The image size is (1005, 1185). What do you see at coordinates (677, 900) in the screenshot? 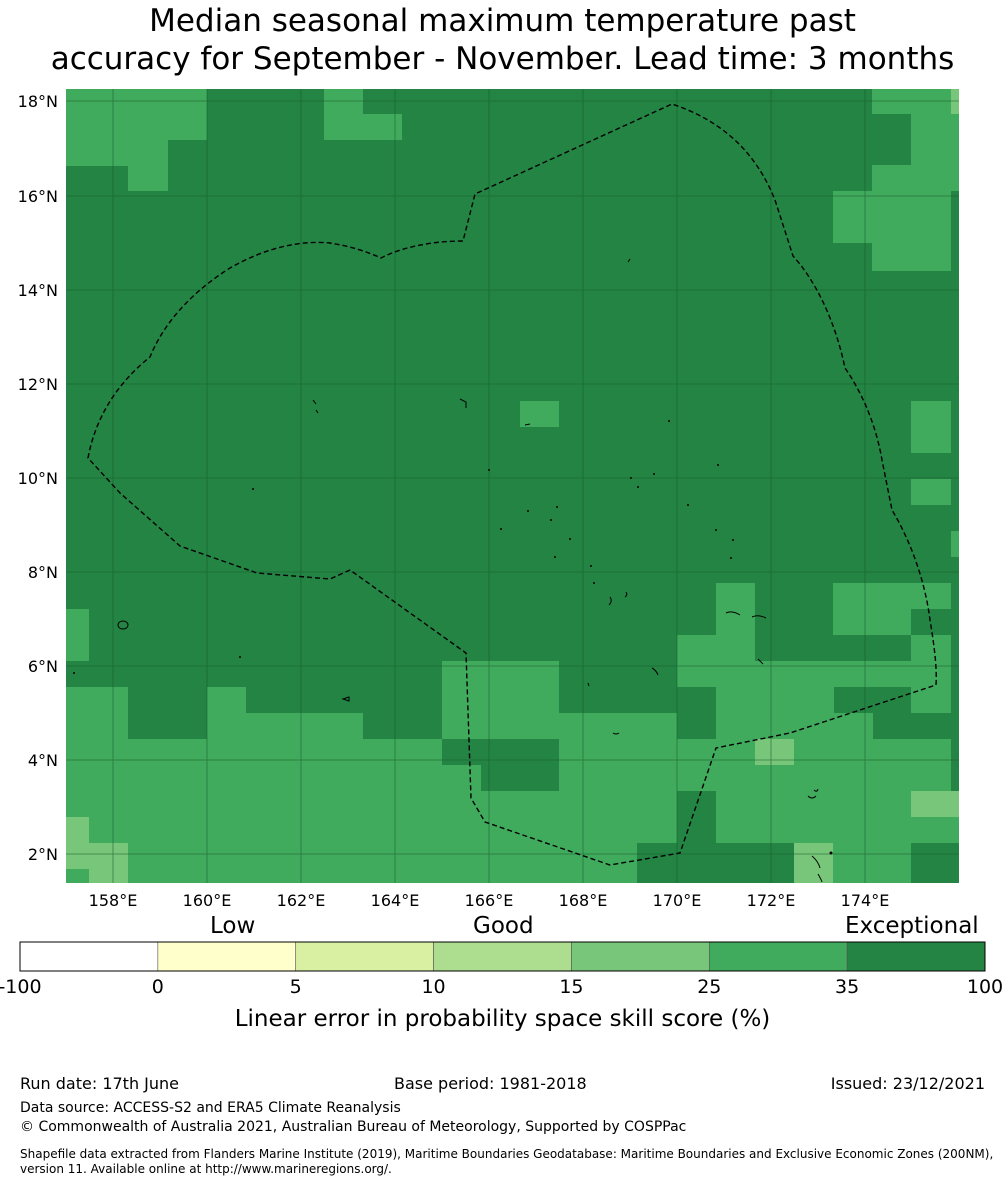
I see `lon-label: 170°E` at bounding box center [677, 900].